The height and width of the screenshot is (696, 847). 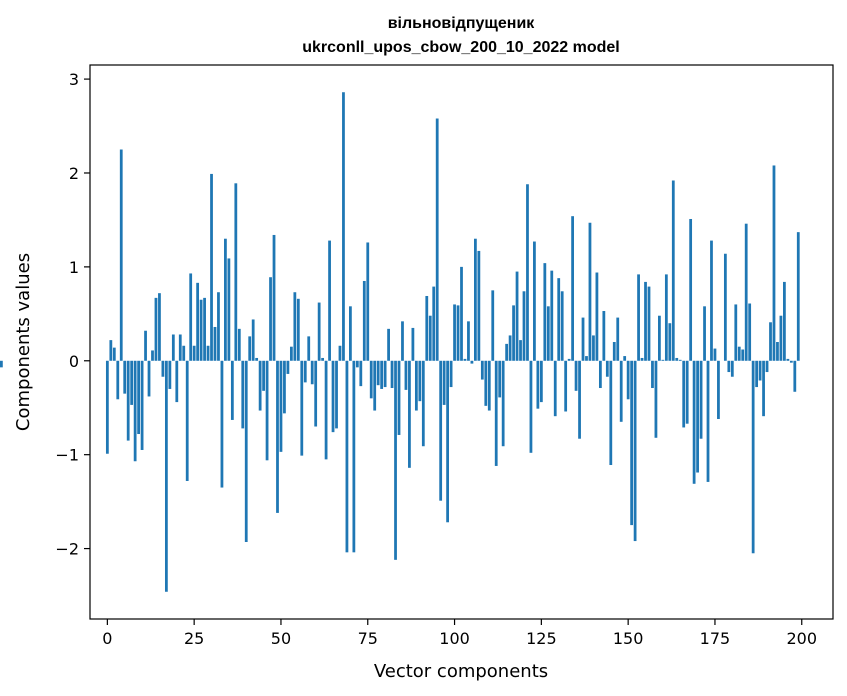 What do you see at coordinates (194, 638) in the screenshot?
I see `x-tick-label: 25` at bounding box center [194, 638].